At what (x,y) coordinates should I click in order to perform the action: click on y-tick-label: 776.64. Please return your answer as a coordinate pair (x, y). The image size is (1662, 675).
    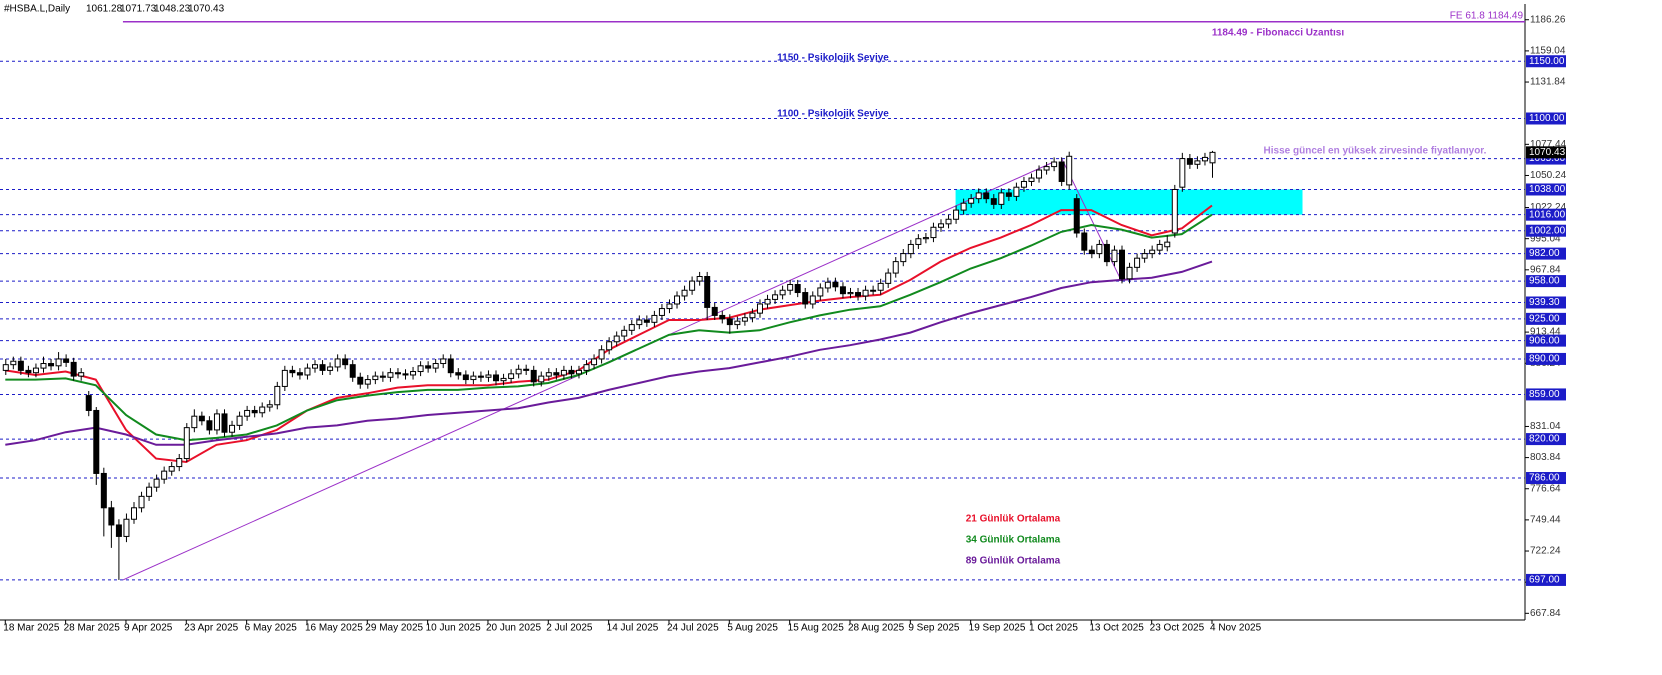
    Looking at the image, I should click on (1545, 488).